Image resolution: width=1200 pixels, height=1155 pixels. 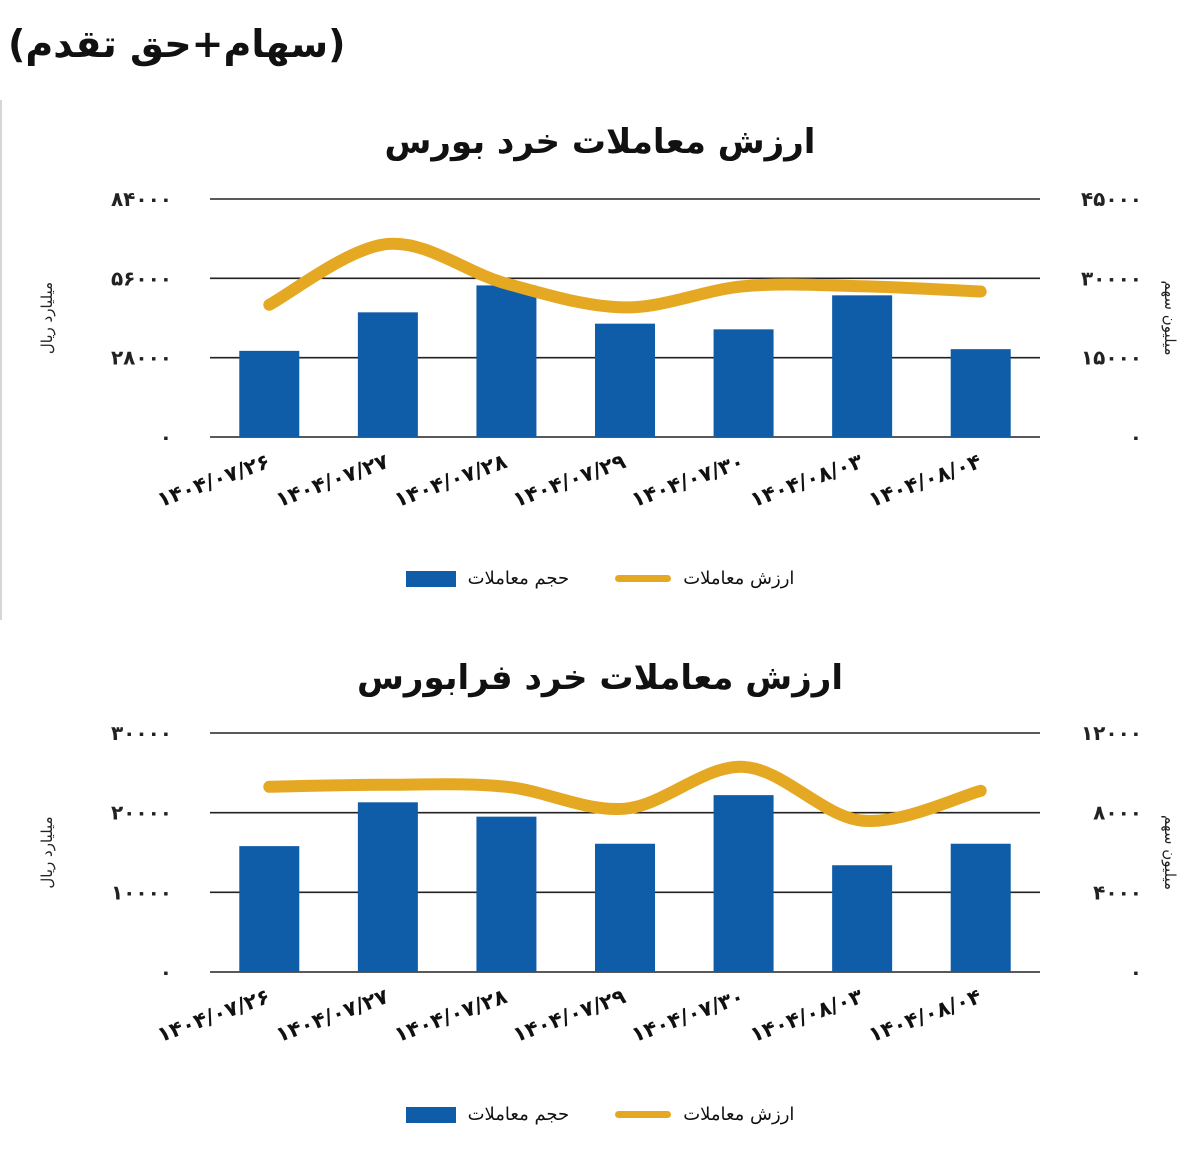 What do you see at coordinates (141, 813) in the screenshot?
I see `y-left-tick-label: ۲۰۰۰۰` at bounding box center [141, 813].